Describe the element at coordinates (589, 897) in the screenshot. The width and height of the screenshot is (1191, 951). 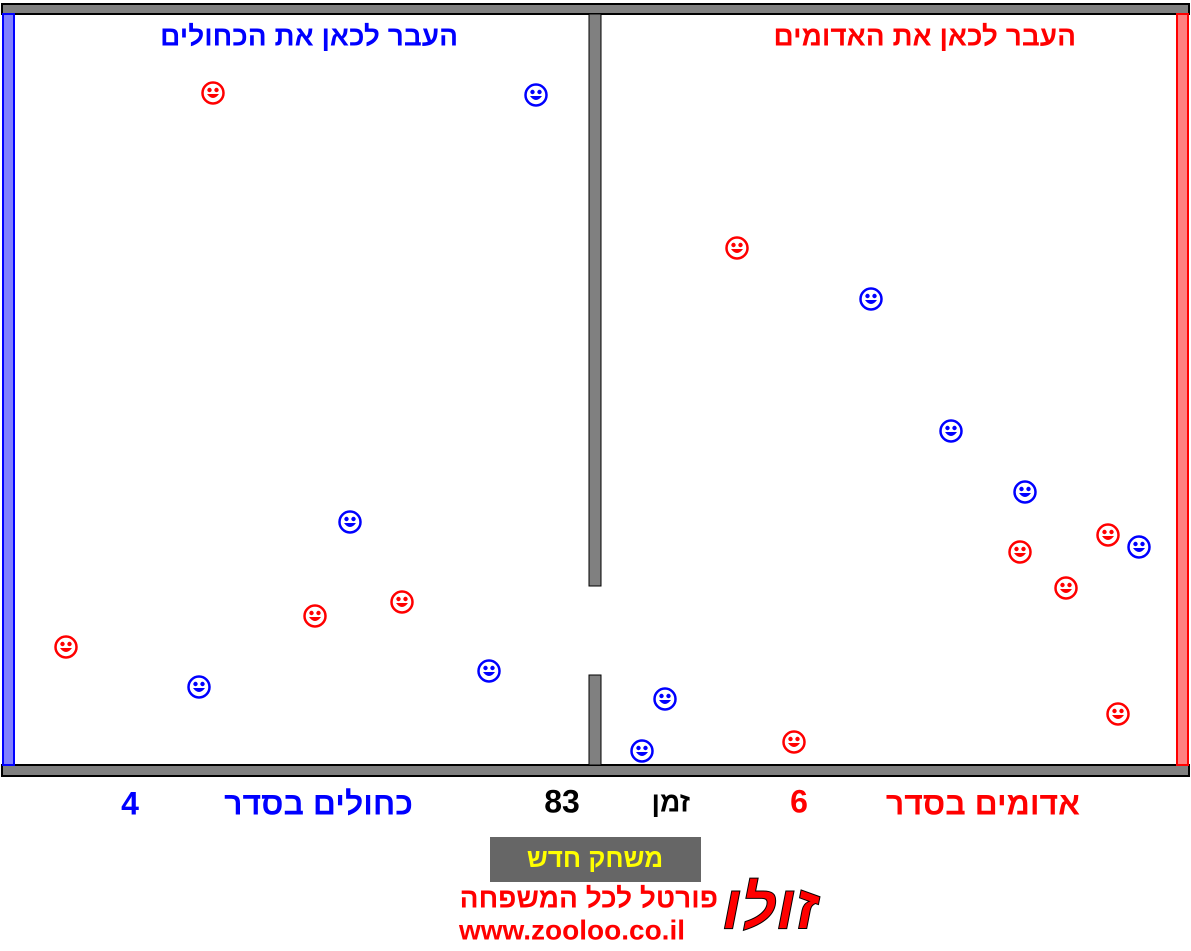
I see `logo-tagline: פורטל לכל המשפחה` at that location.